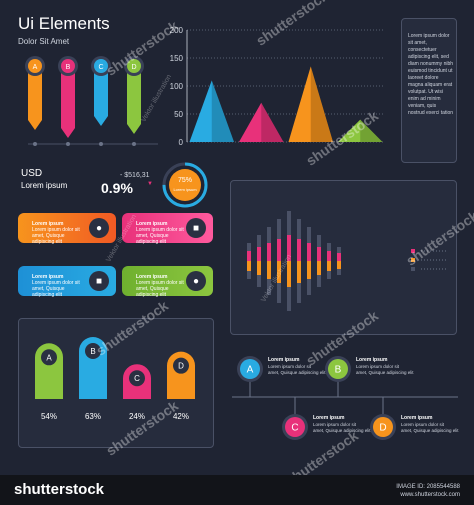 This screenshot has height=505, width=474. What do you see at coordinates (428, 487) in the screenshot?
I see `image-id: IMAGE ID: 2085544588` at bounding box center [428, 487].